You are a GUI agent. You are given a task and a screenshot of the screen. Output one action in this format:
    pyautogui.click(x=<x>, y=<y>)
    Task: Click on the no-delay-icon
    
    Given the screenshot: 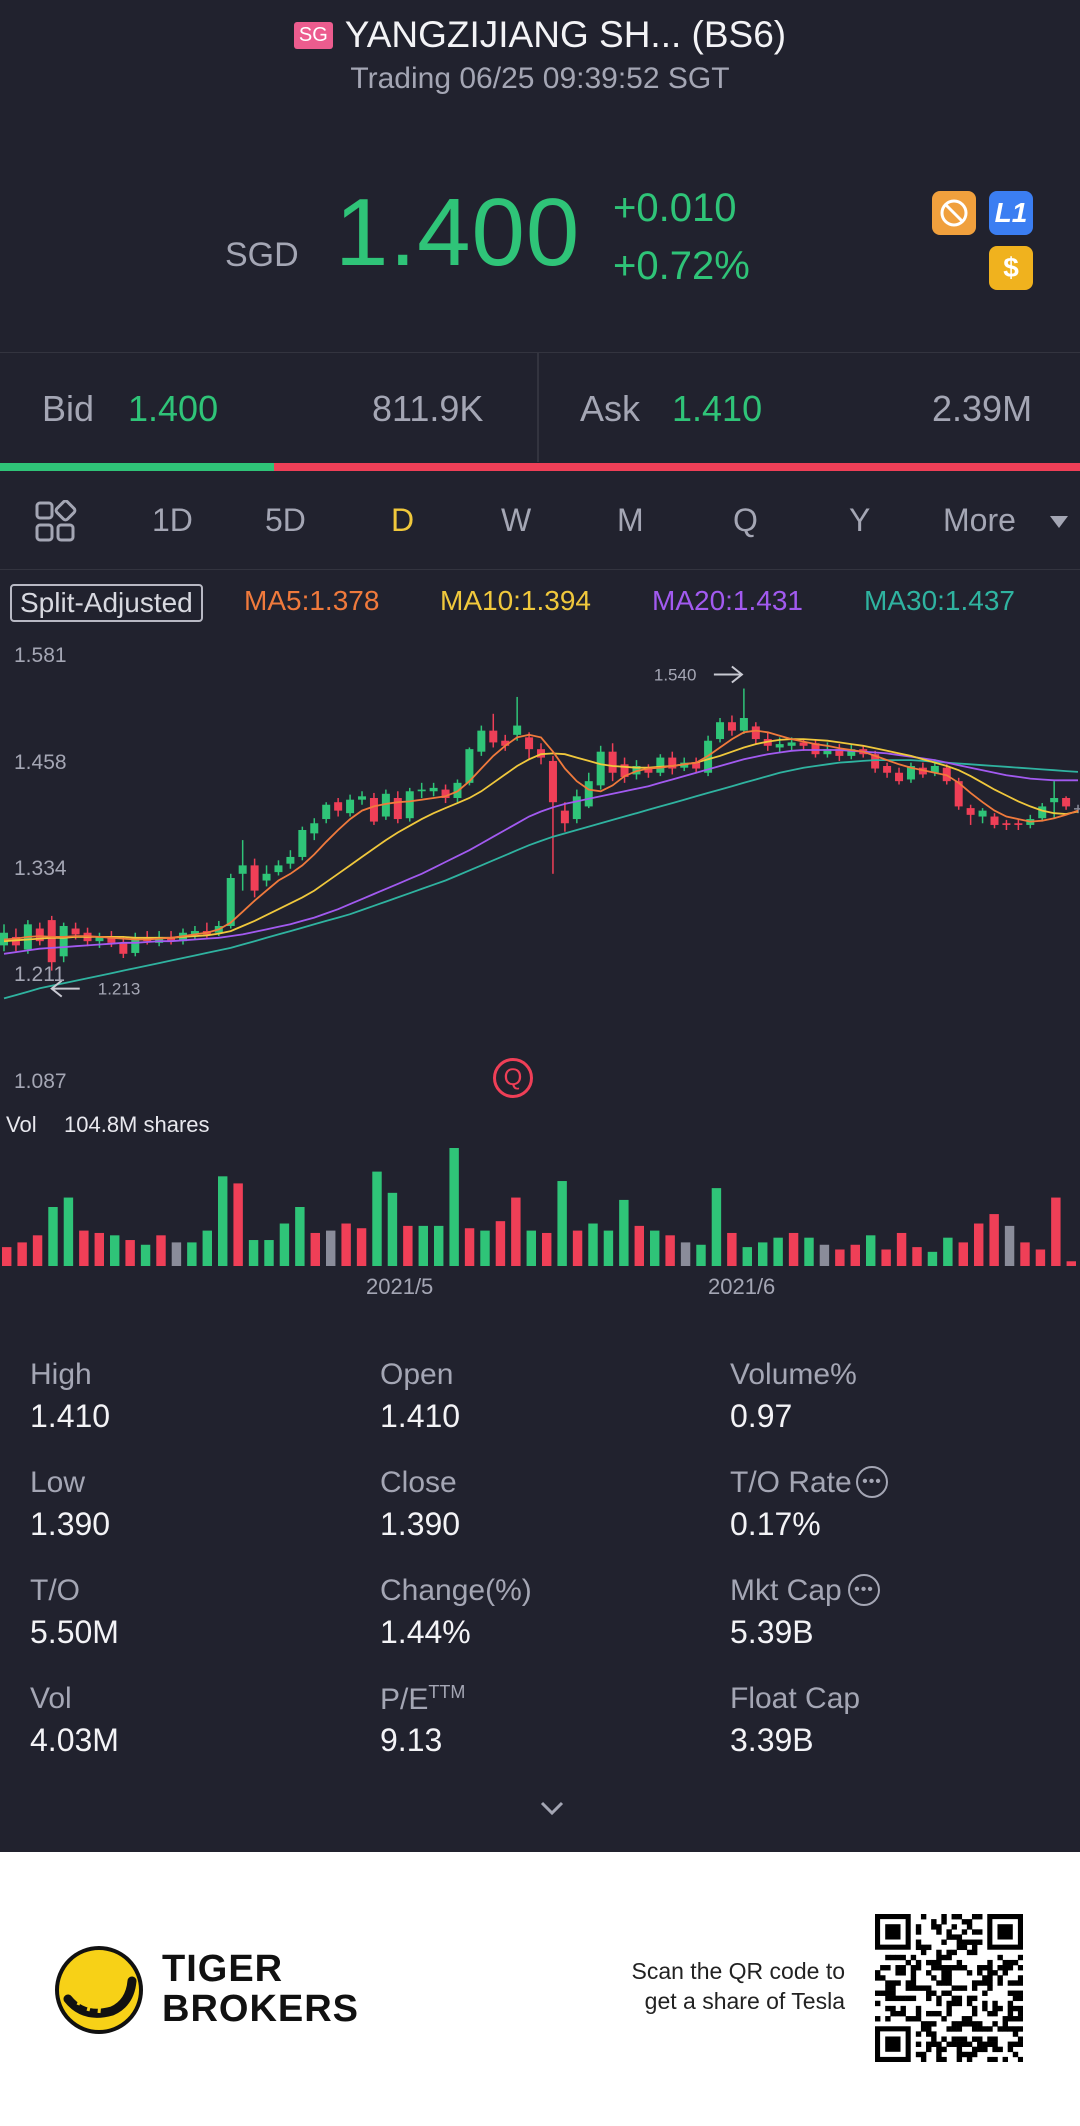 What is the action you would take?
    pyautogui.click(x=954, y=213)
    